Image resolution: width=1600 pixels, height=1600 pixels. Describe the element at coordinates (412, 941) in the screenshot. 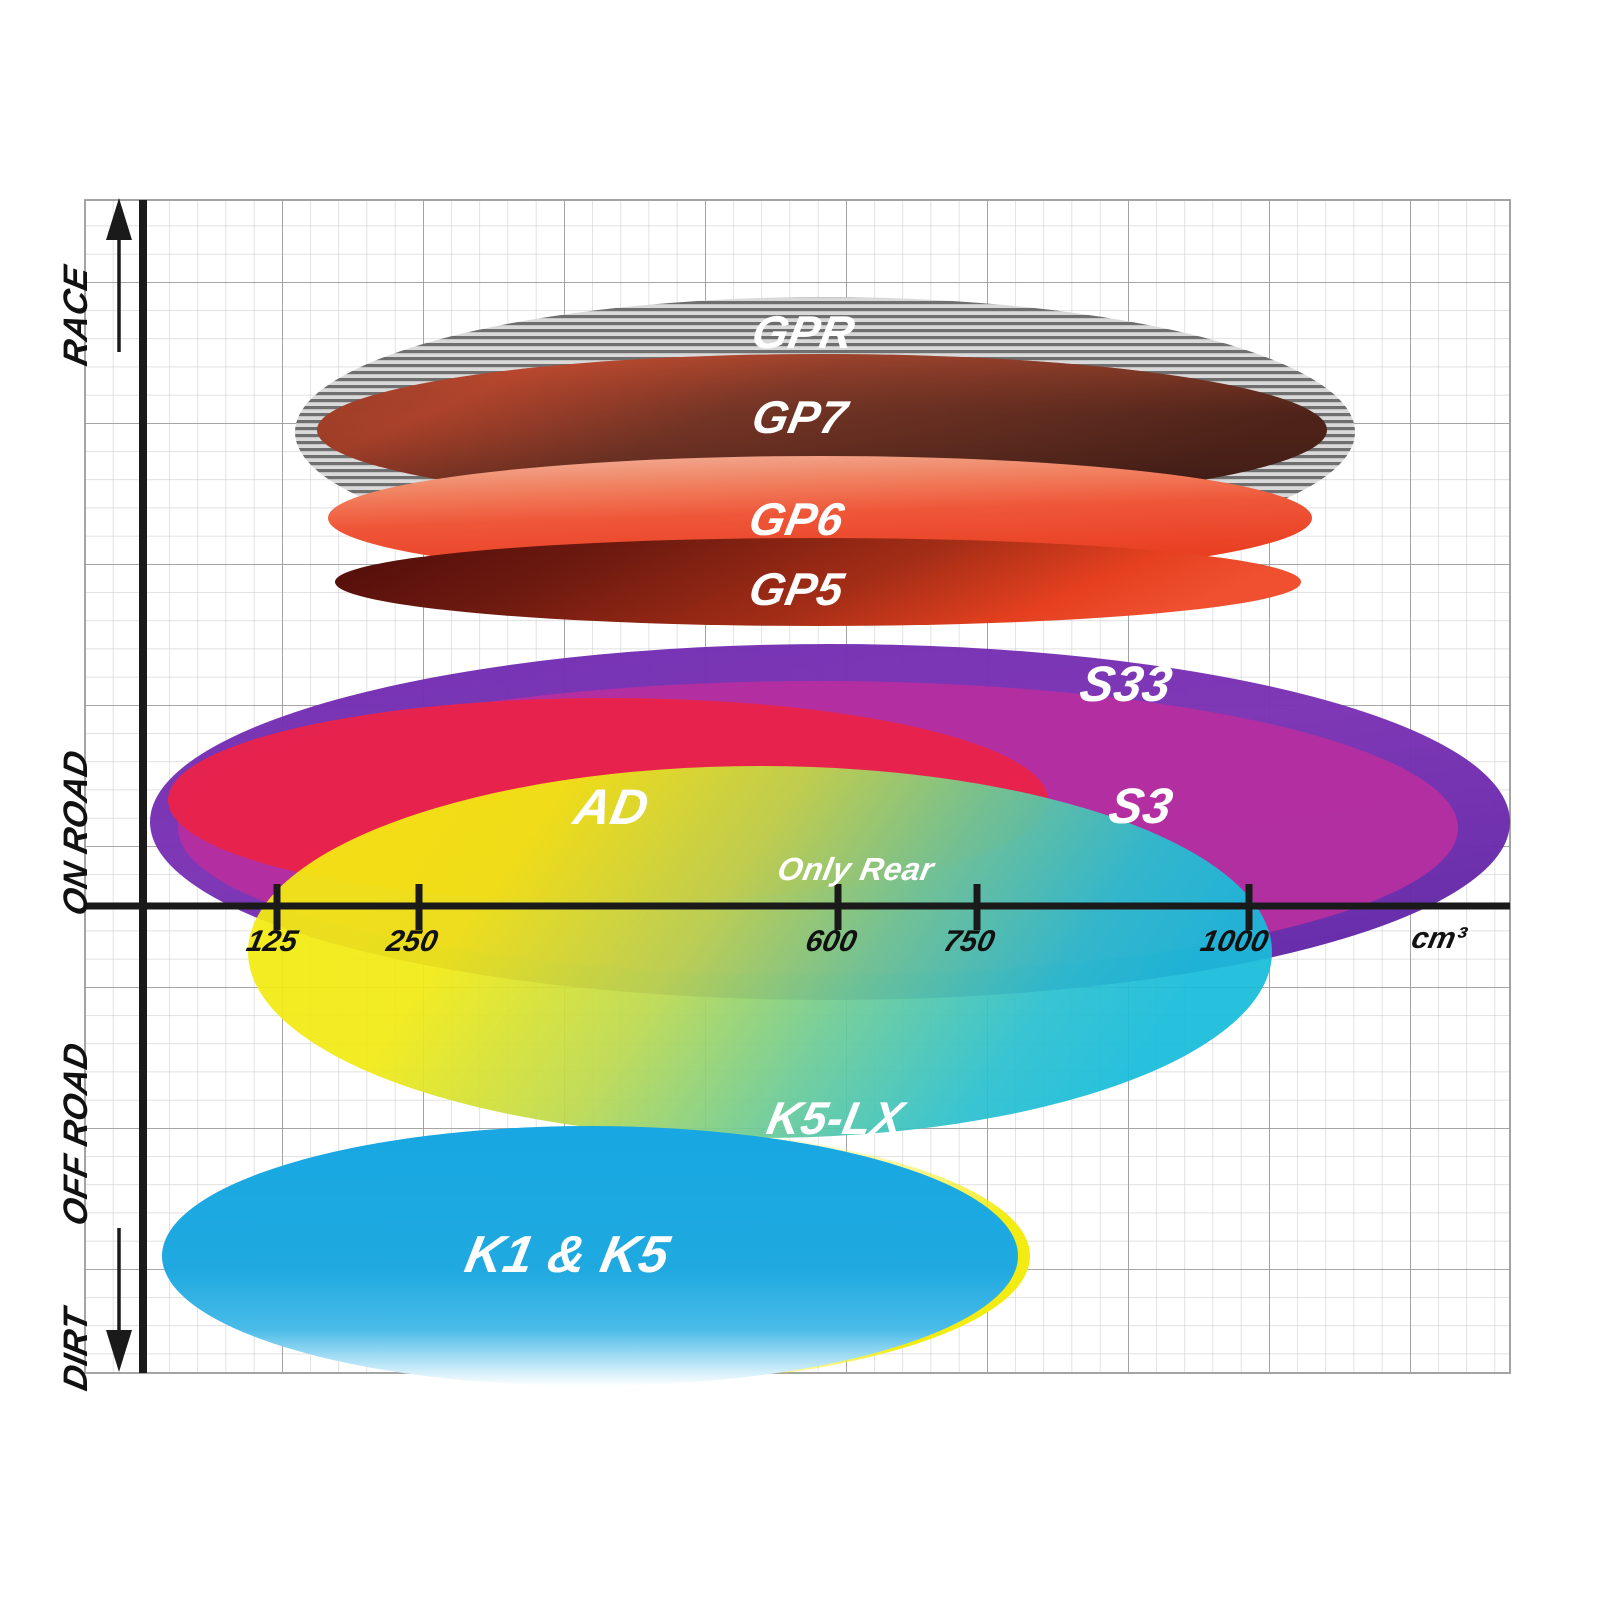

I see `x-tick-label-250: 250` at that location.